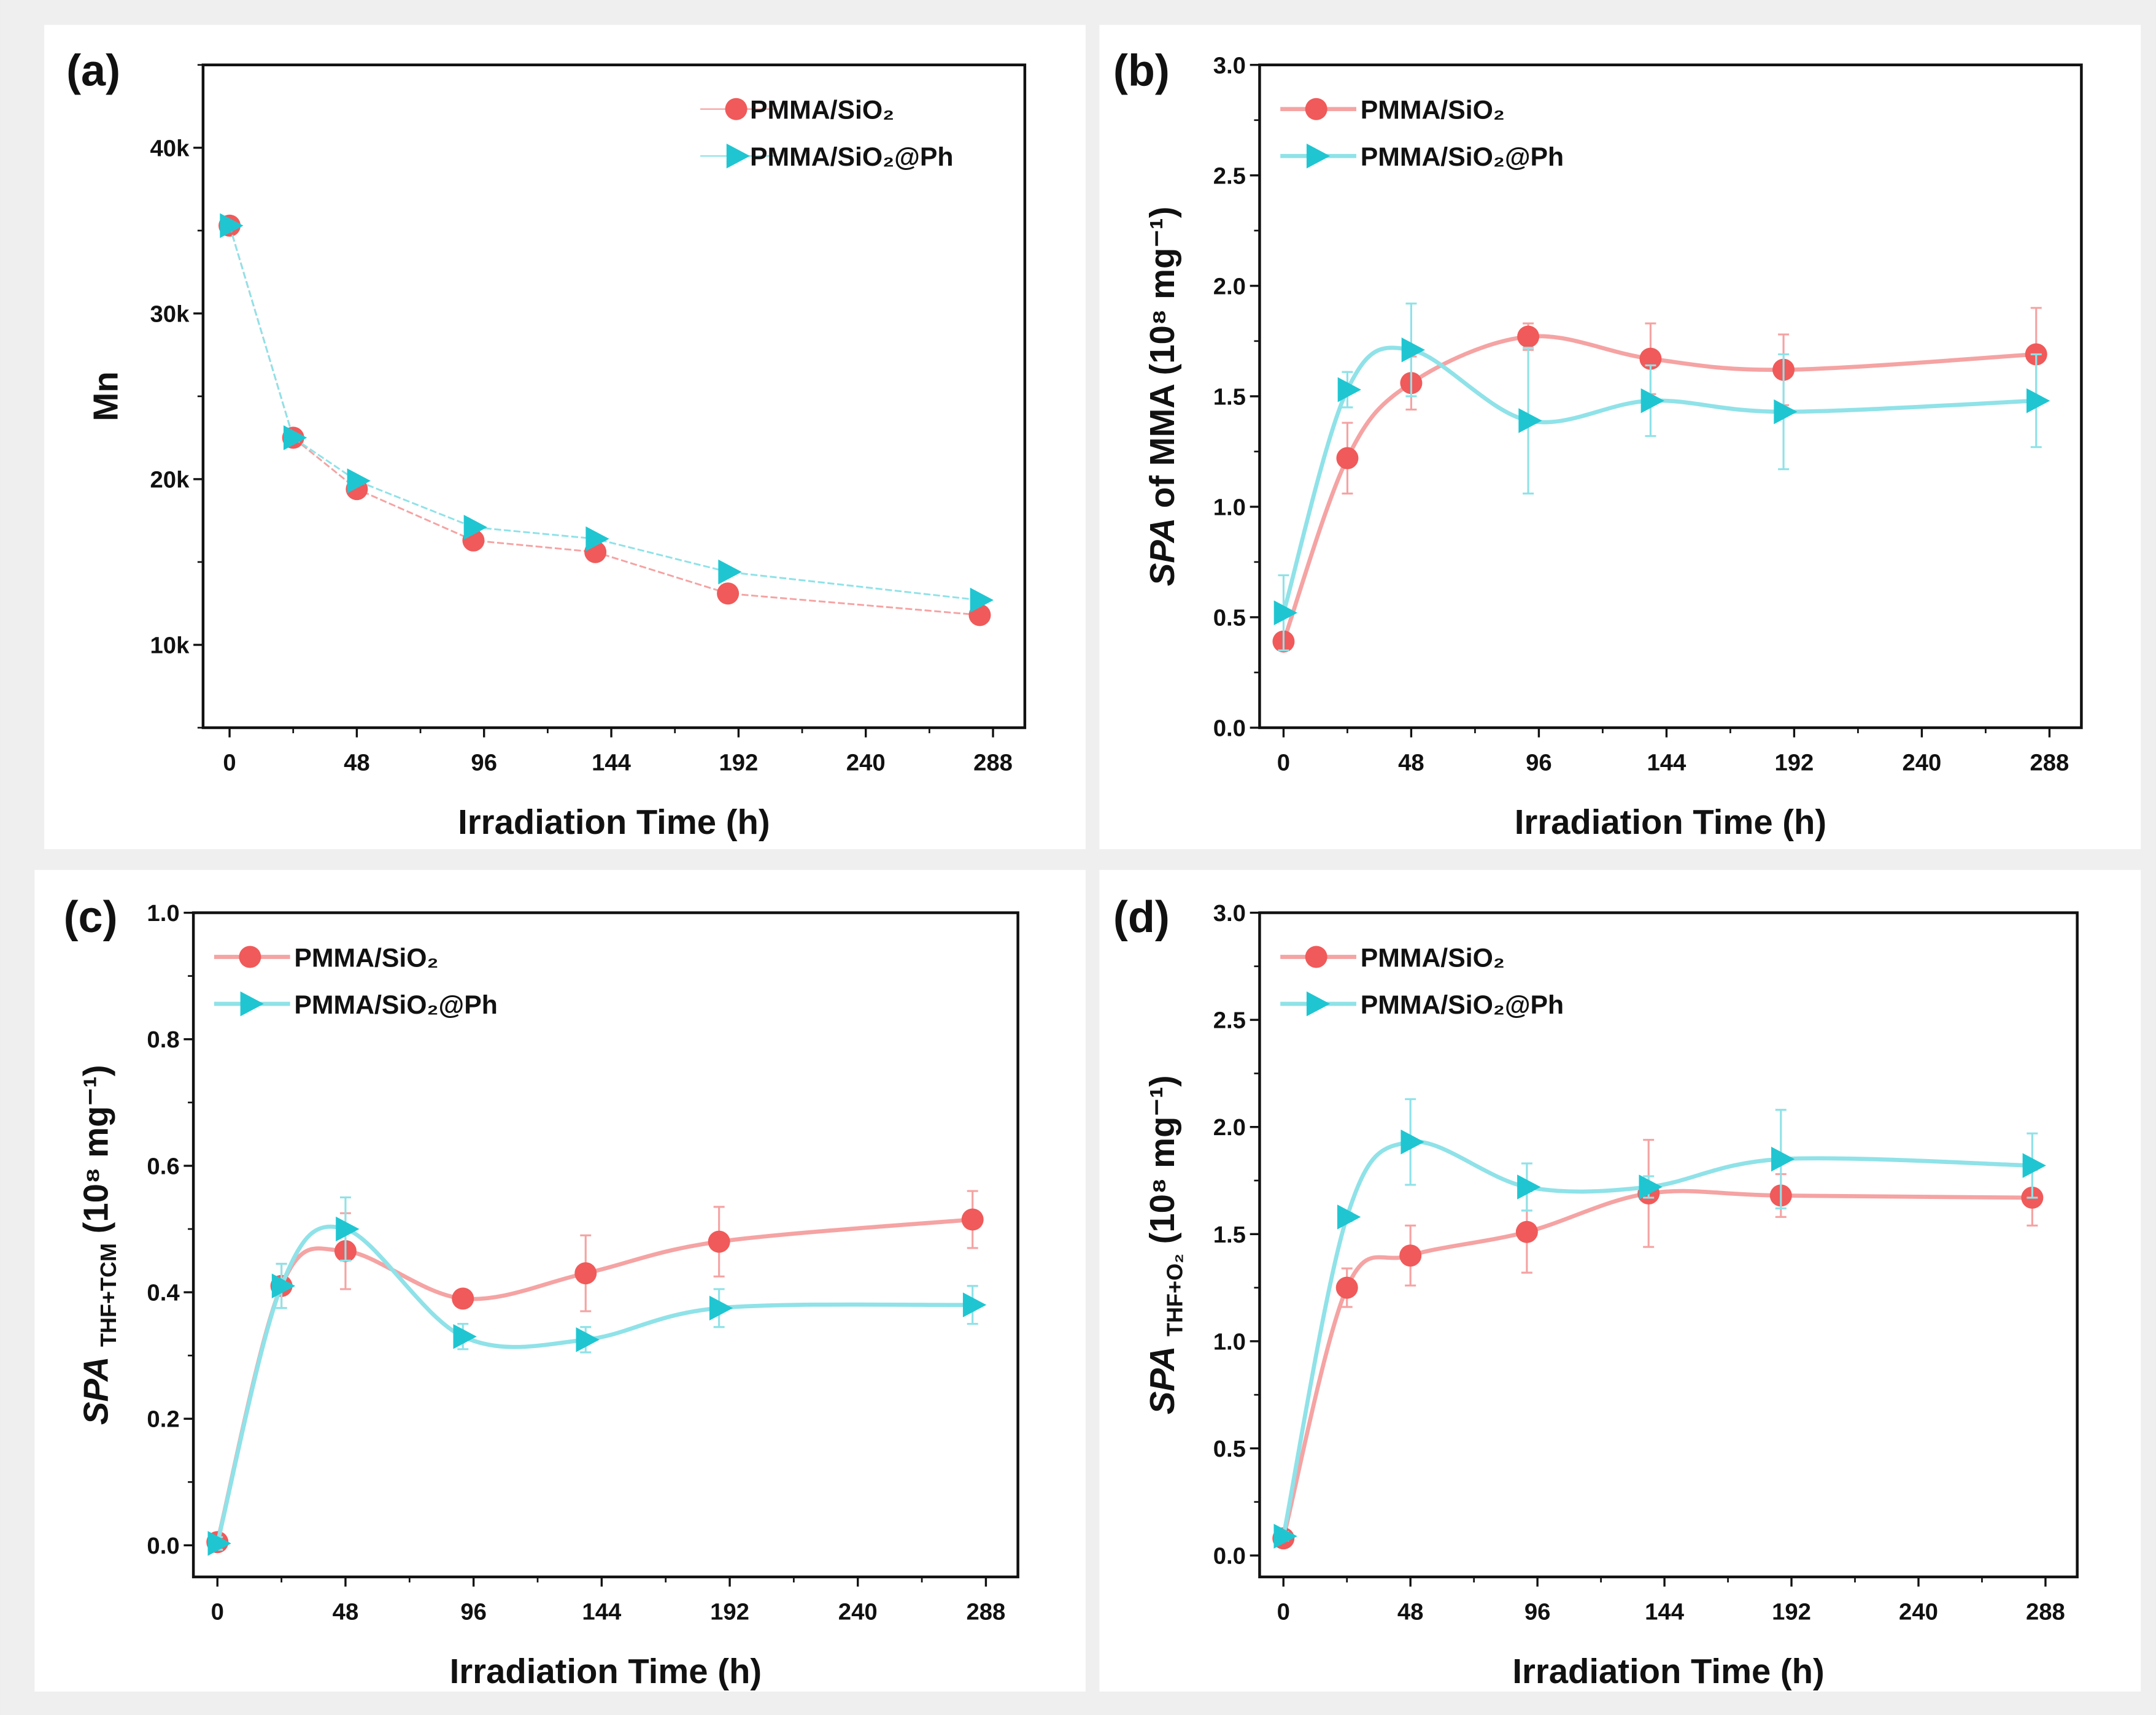 The height and width of the screenshot is (1715, 2156). What do you see at coordinates (105, 396) in the screenshot?
I see `y-axis-title-main: Mn` at bounding box center [105, 396].